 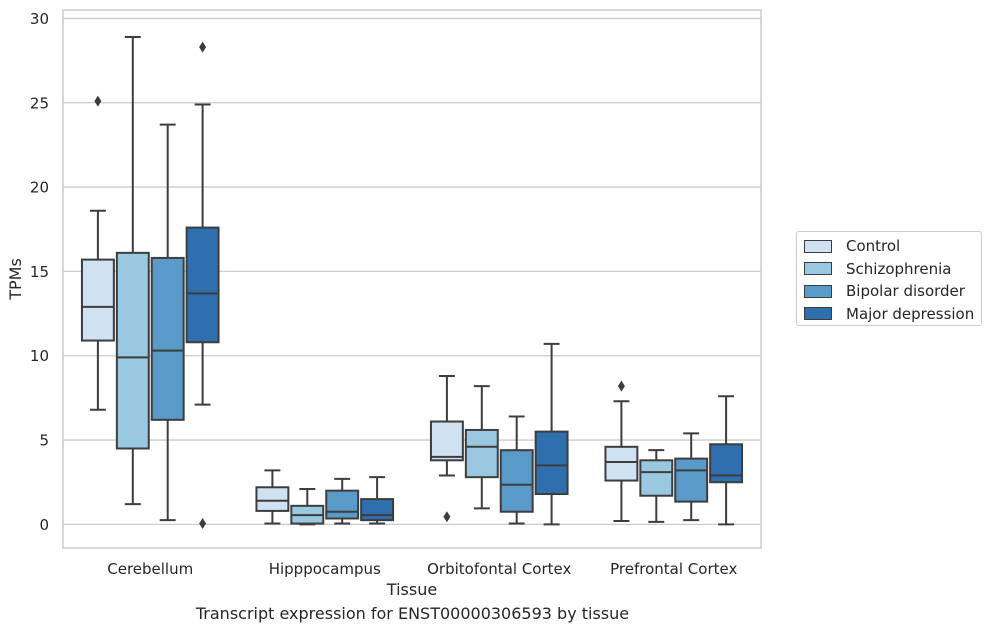 What do you see at coordinates (44, 525) in the screenshot?
I see `y-tick-label: 0` at bounding box center [44, 525].